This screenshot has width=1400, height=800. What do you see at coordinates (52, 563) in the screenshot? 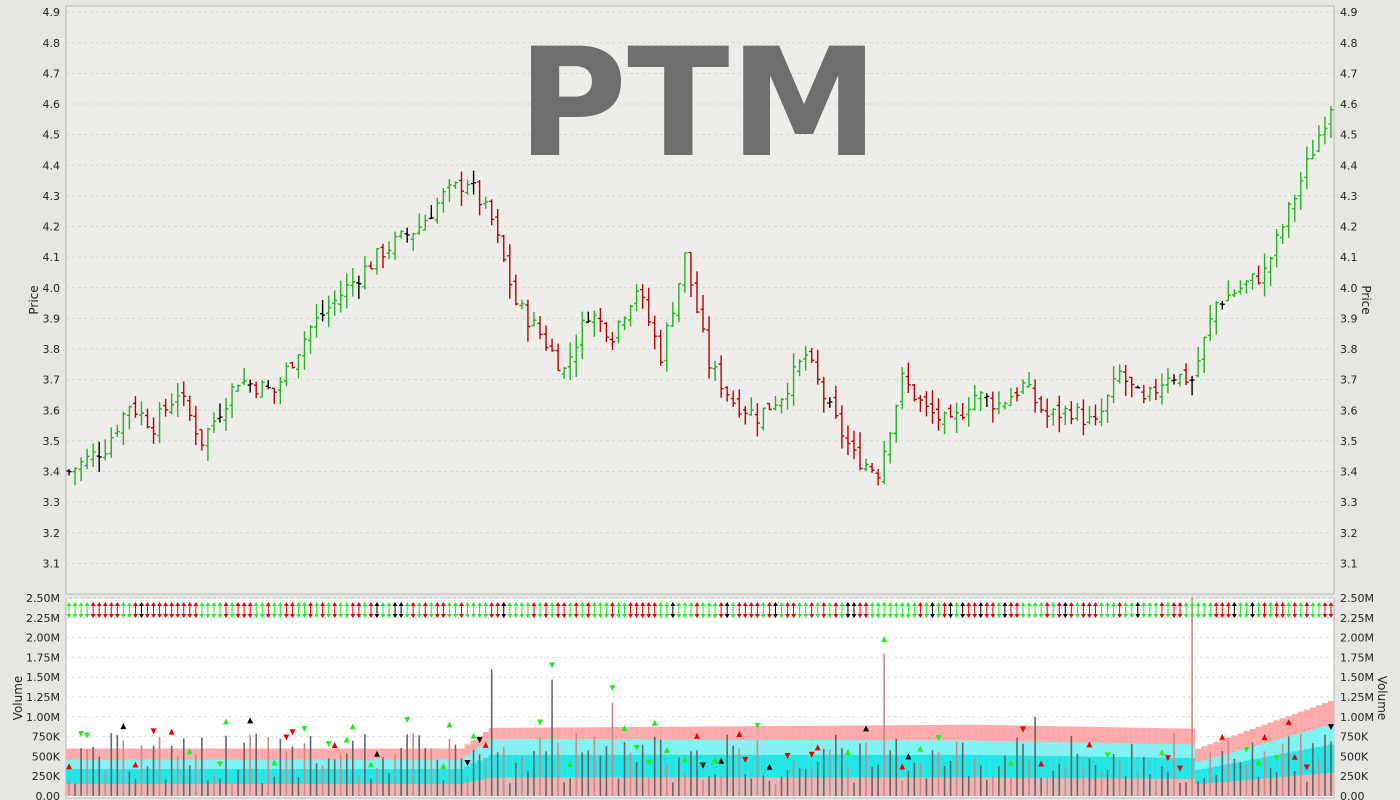
I see `price-tick-label: 3.1` at bounding box center [52, 563].